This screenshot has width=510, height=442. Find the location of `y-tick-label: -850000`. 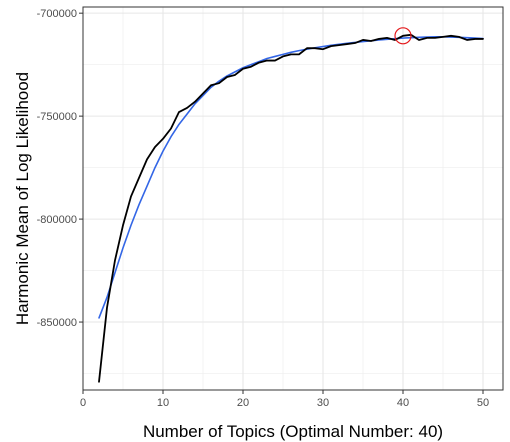

y-tick-label: -850000 is located at coordinates (57, 323).